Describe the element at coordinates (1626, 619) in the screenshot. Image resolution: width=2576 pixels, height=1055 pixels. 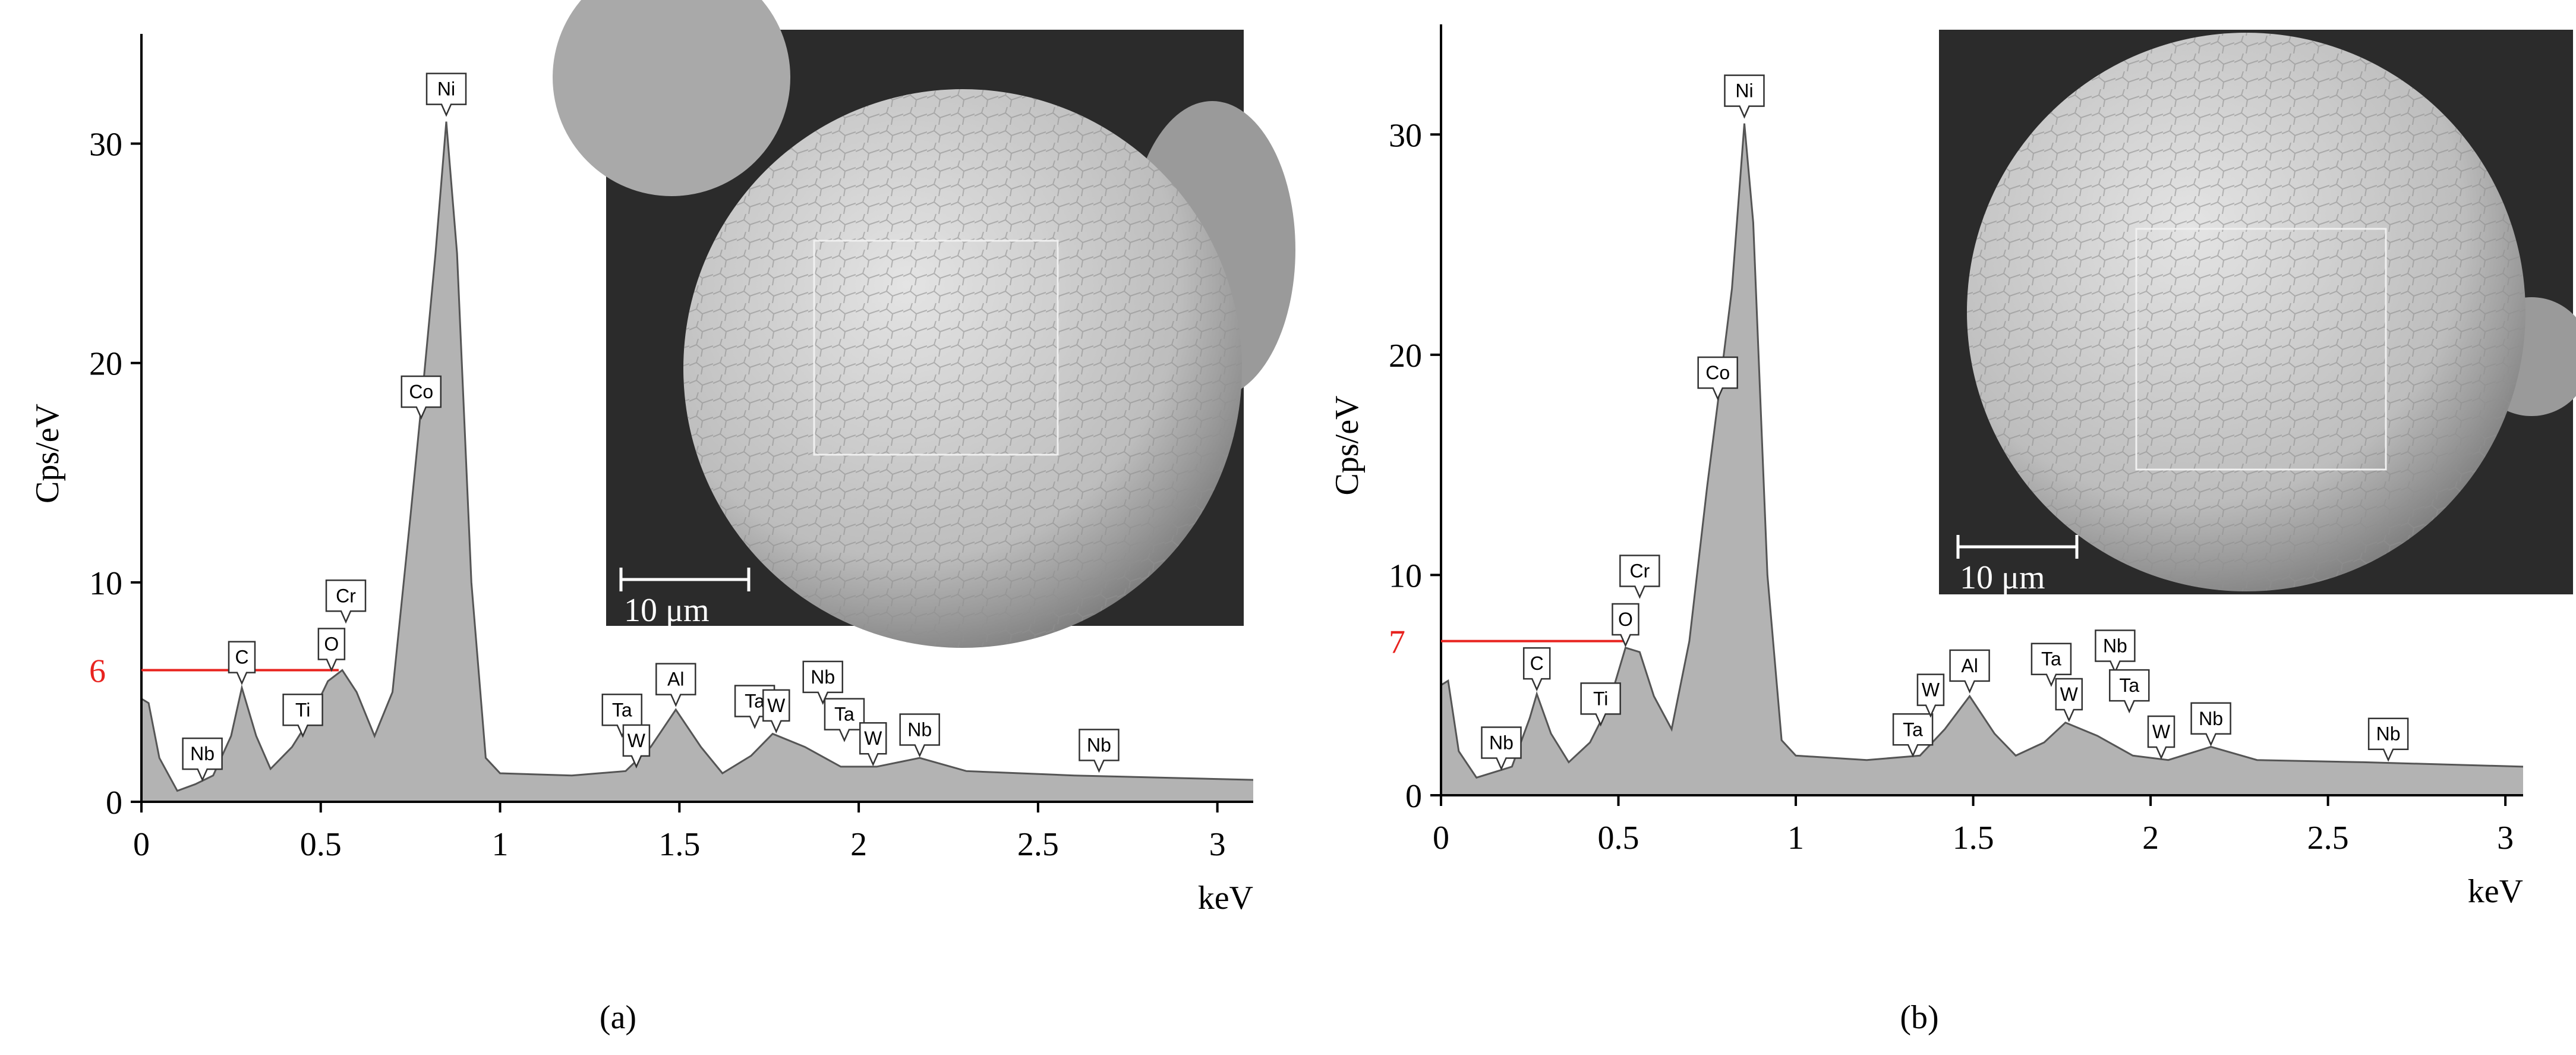
I see `annotation-label: O` at that location.